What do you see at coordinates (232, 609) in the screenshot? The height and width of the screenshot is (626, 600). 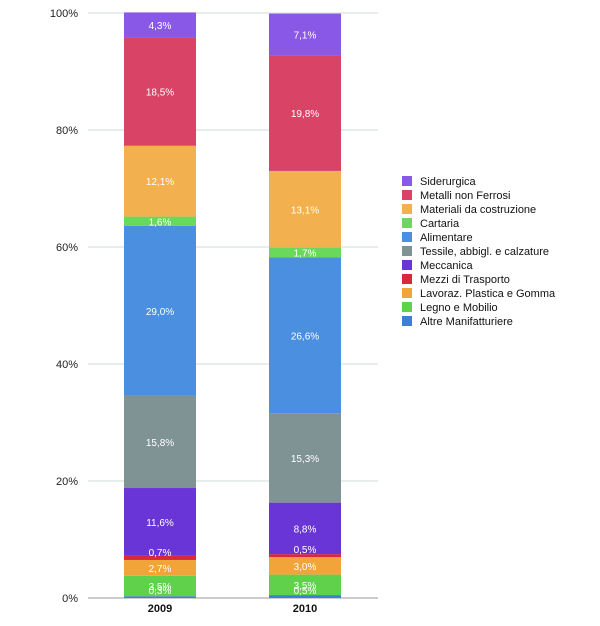 I see `x-axis: 2009 2010` at bounding box center [232, 609].